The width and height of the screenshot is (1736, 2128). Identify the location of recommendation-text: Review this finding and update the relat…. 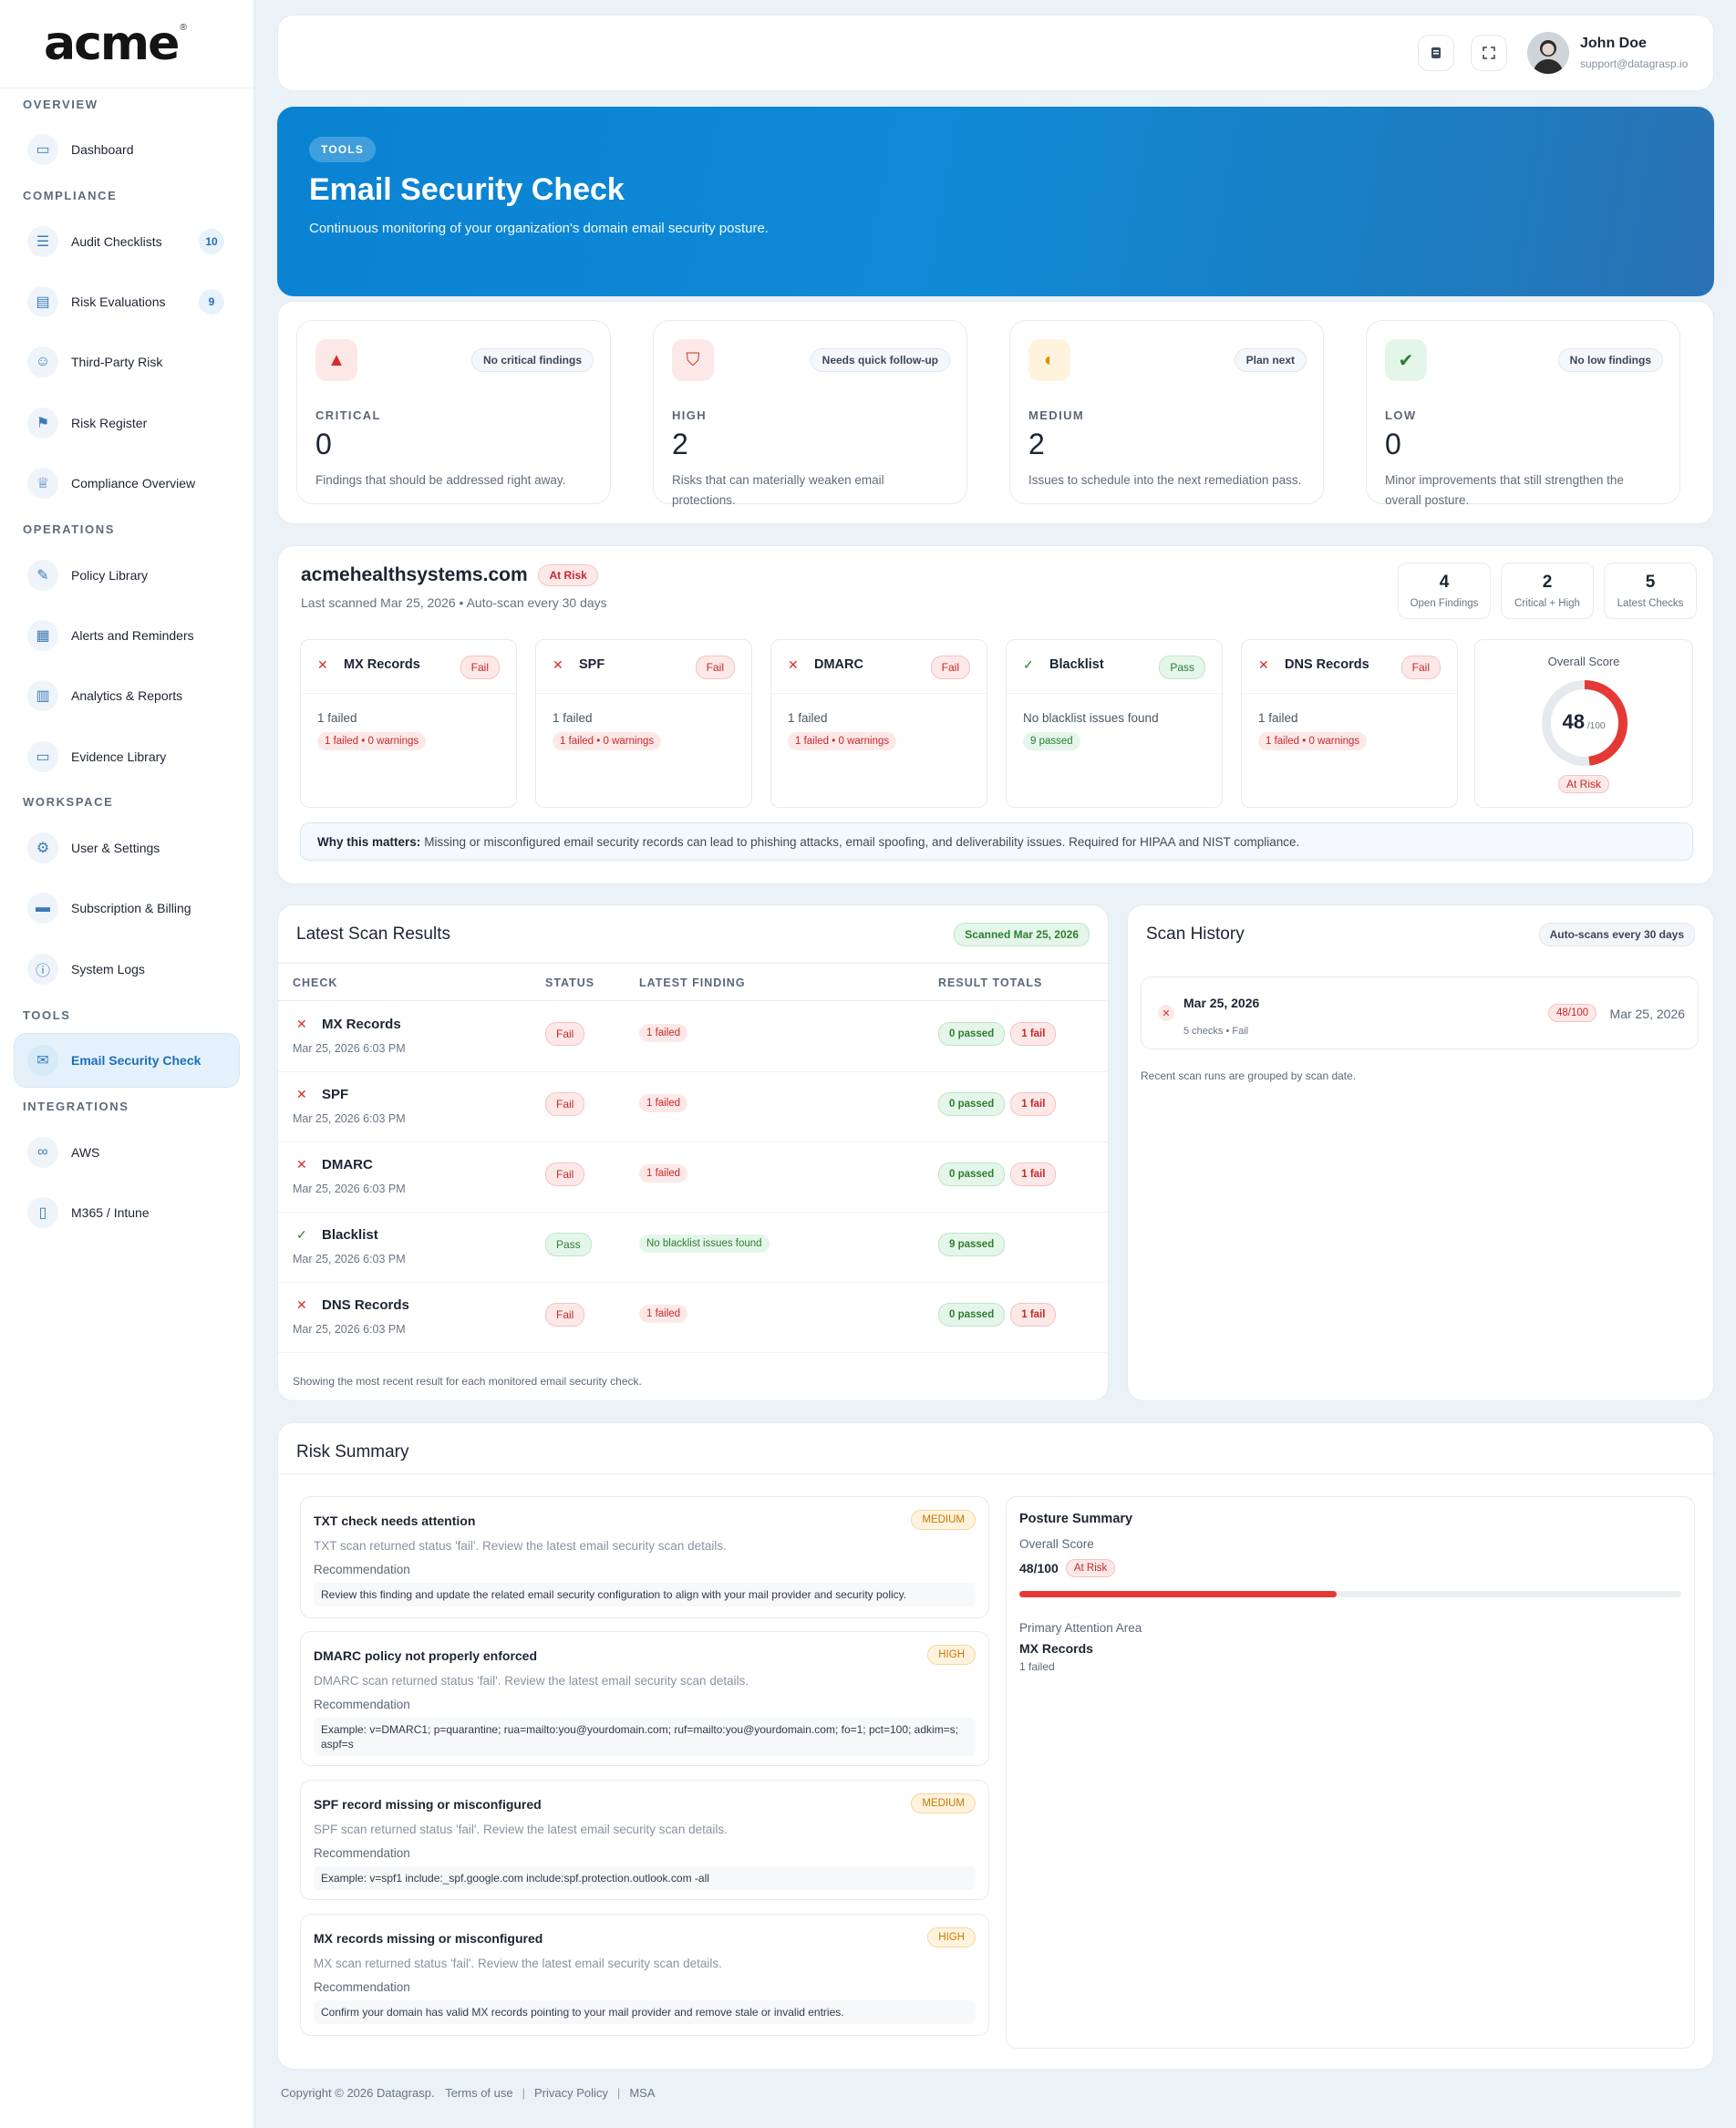
(645, 1594).